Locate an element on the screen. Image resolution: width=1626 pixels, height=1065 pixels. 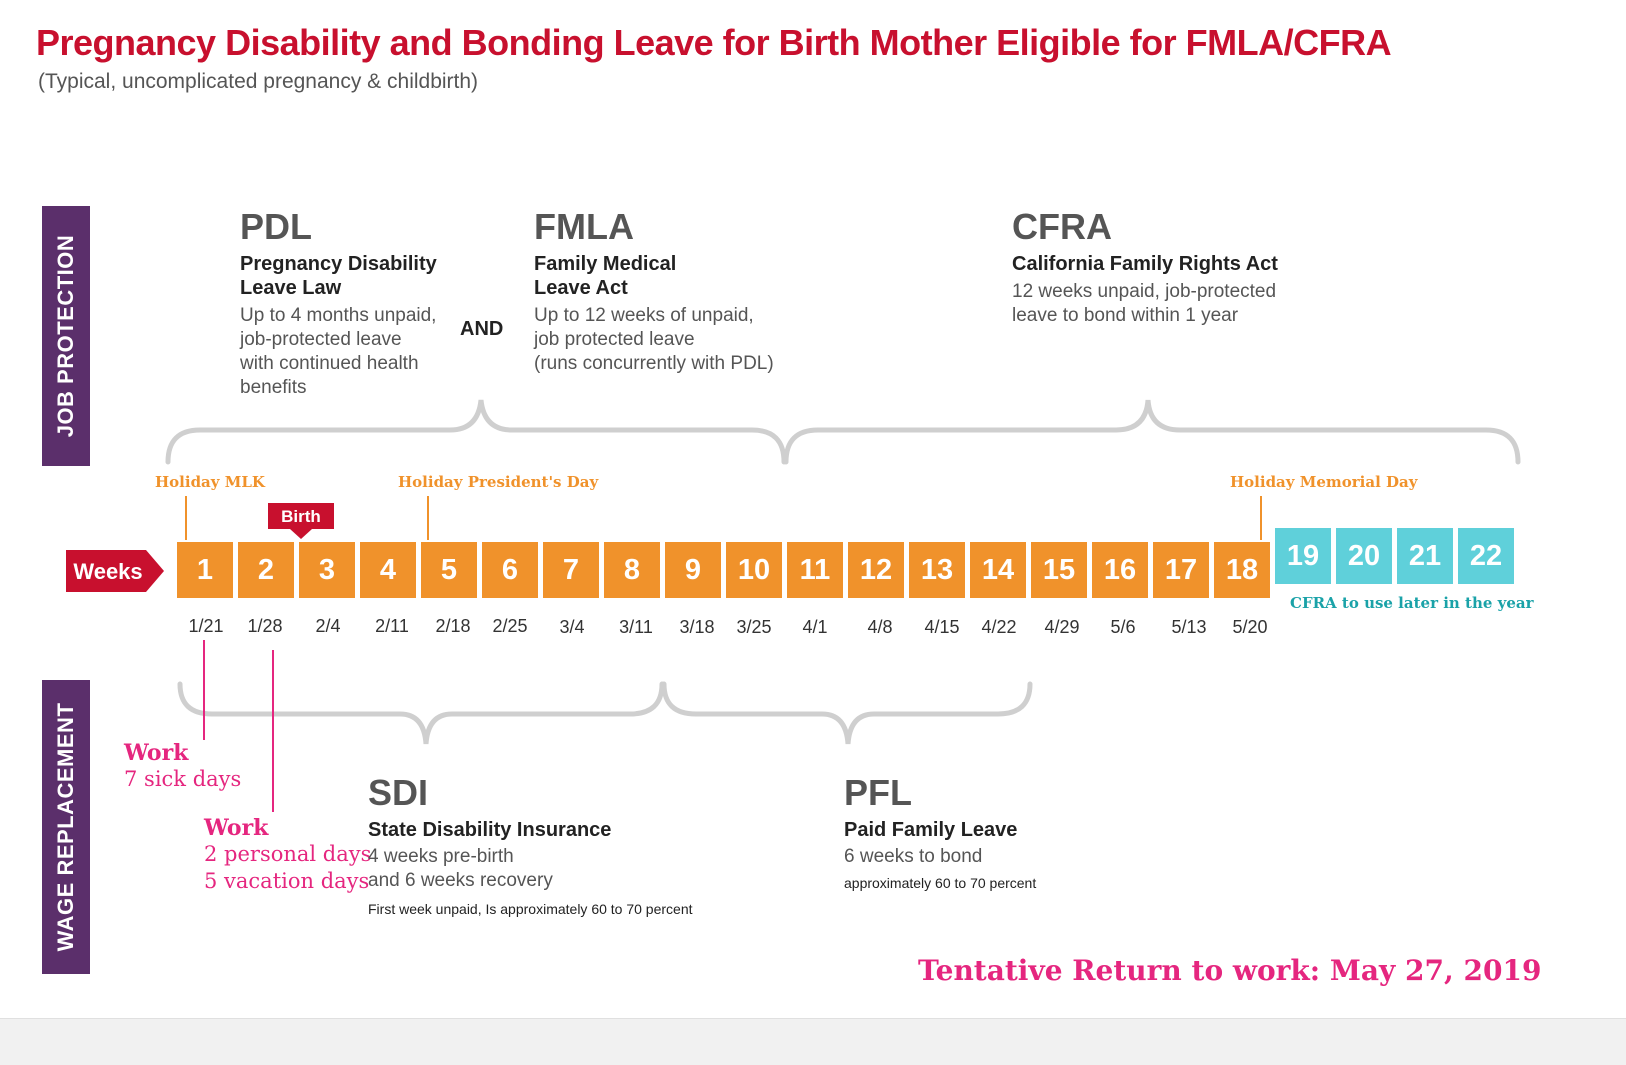
week-box: 6 is located at coordinates (510, 570).